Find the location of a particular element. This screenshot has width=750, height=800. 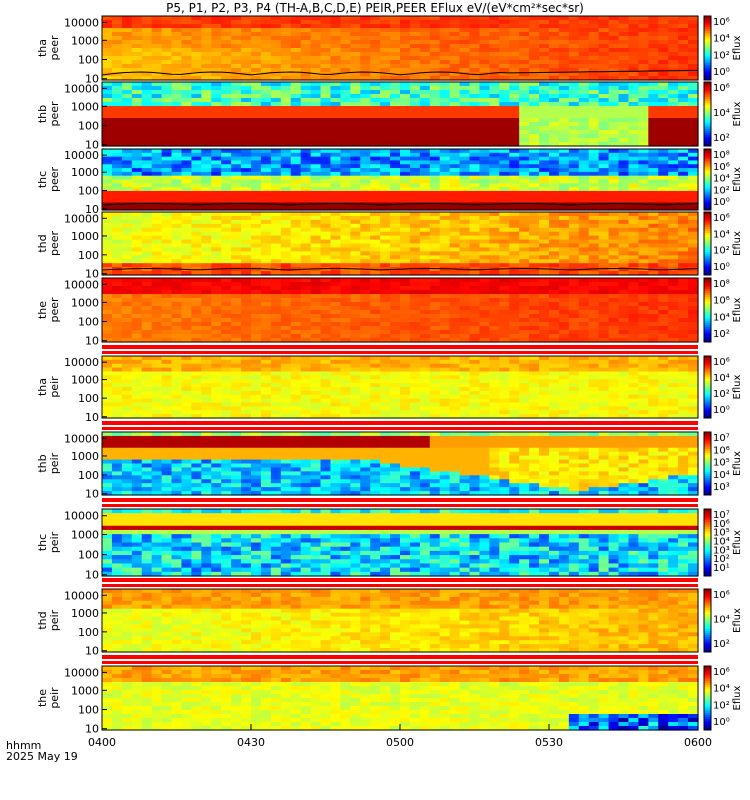

colorbar-tick-label: 10⁸ is located at coordinates (721, 284).